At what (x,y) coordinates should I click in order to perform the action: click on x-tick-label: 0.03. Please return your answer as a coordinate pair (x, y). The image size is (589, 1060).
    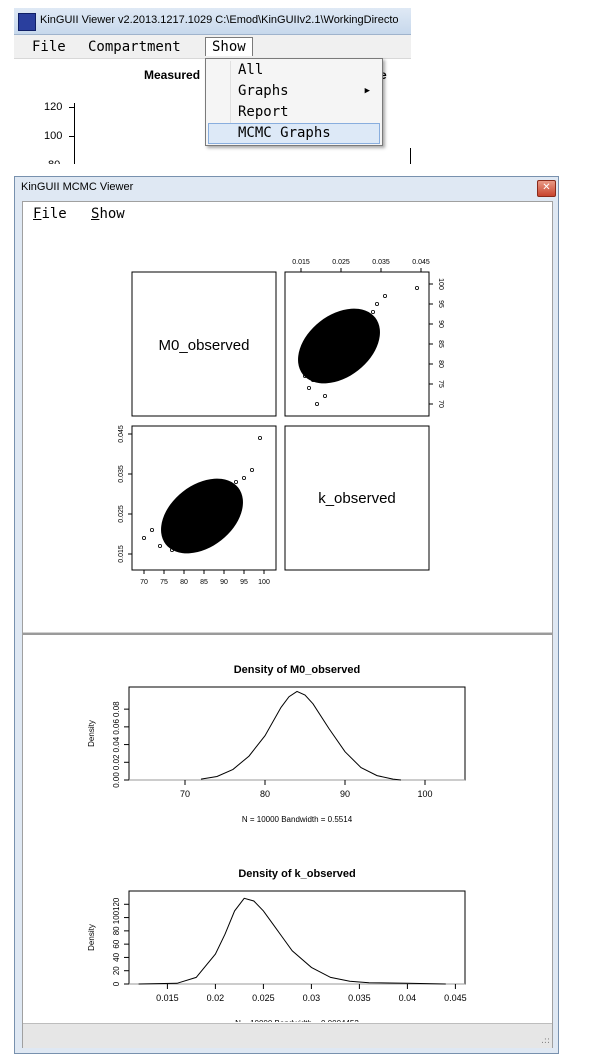
    Looking at the image, I should click on (312, 998).